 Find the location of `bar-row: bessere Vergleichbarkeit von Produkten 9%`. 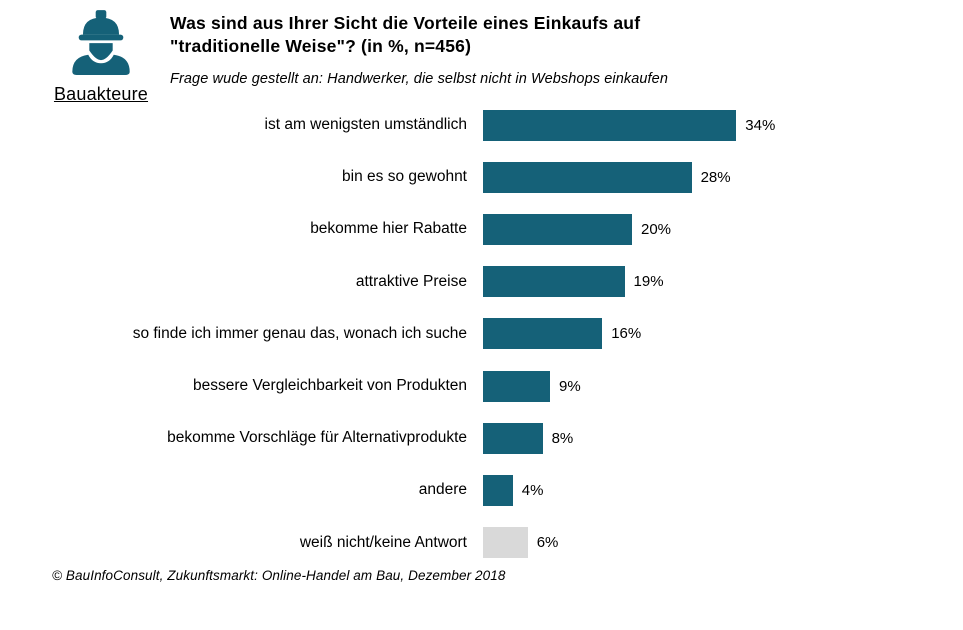

bar-row: bessere Vergleichbarkeit von Produkten 9% is located at coordinates (481, 386).